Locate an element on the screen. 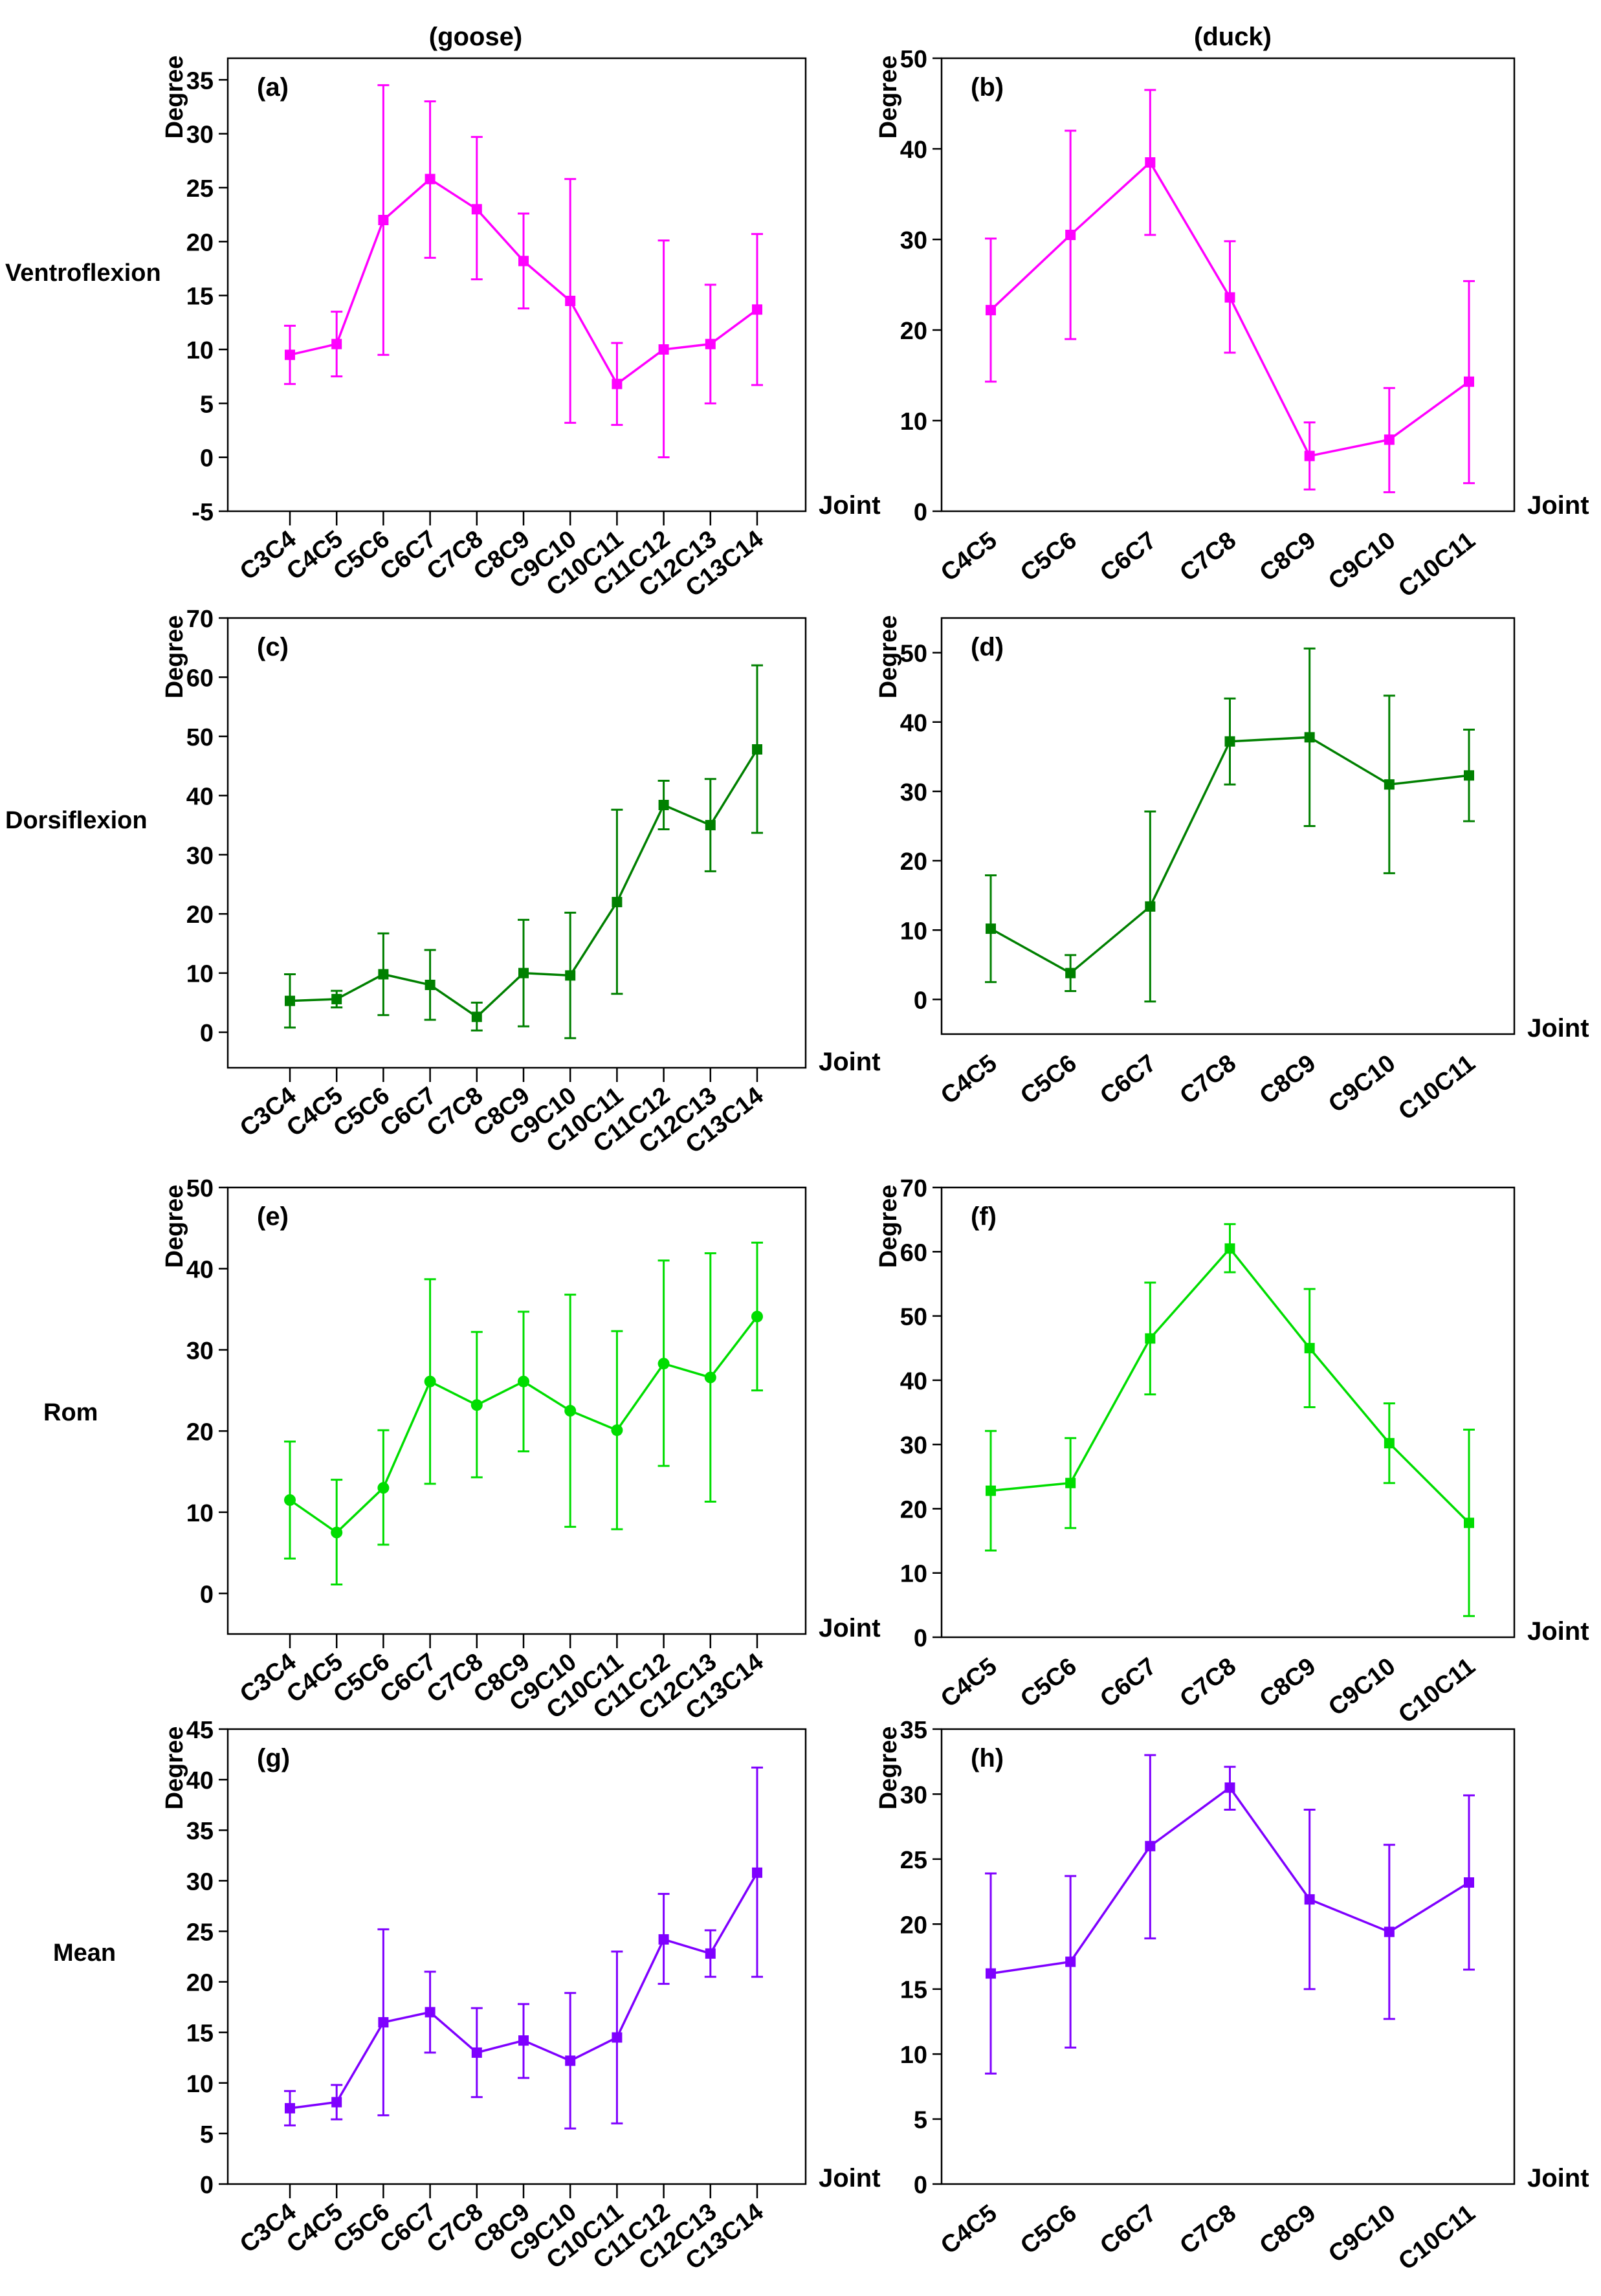 This screenshot has width=1601, height=2296. panel-label-b: (b) is located at coordinates (987, 87).